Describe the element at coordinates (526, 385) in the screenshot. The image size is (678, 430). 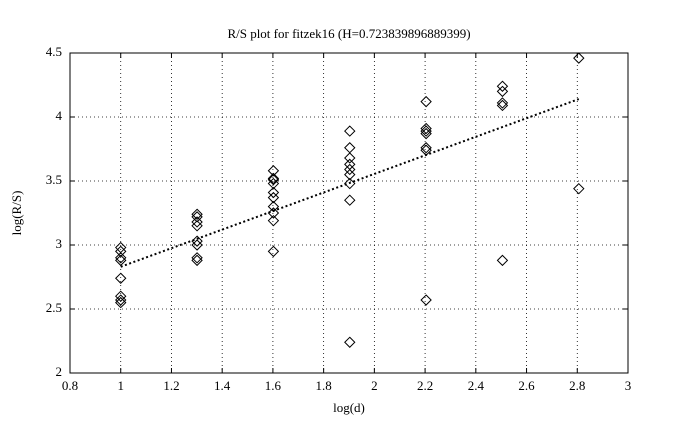
I see `x-tick-label: 2.6` at that location.